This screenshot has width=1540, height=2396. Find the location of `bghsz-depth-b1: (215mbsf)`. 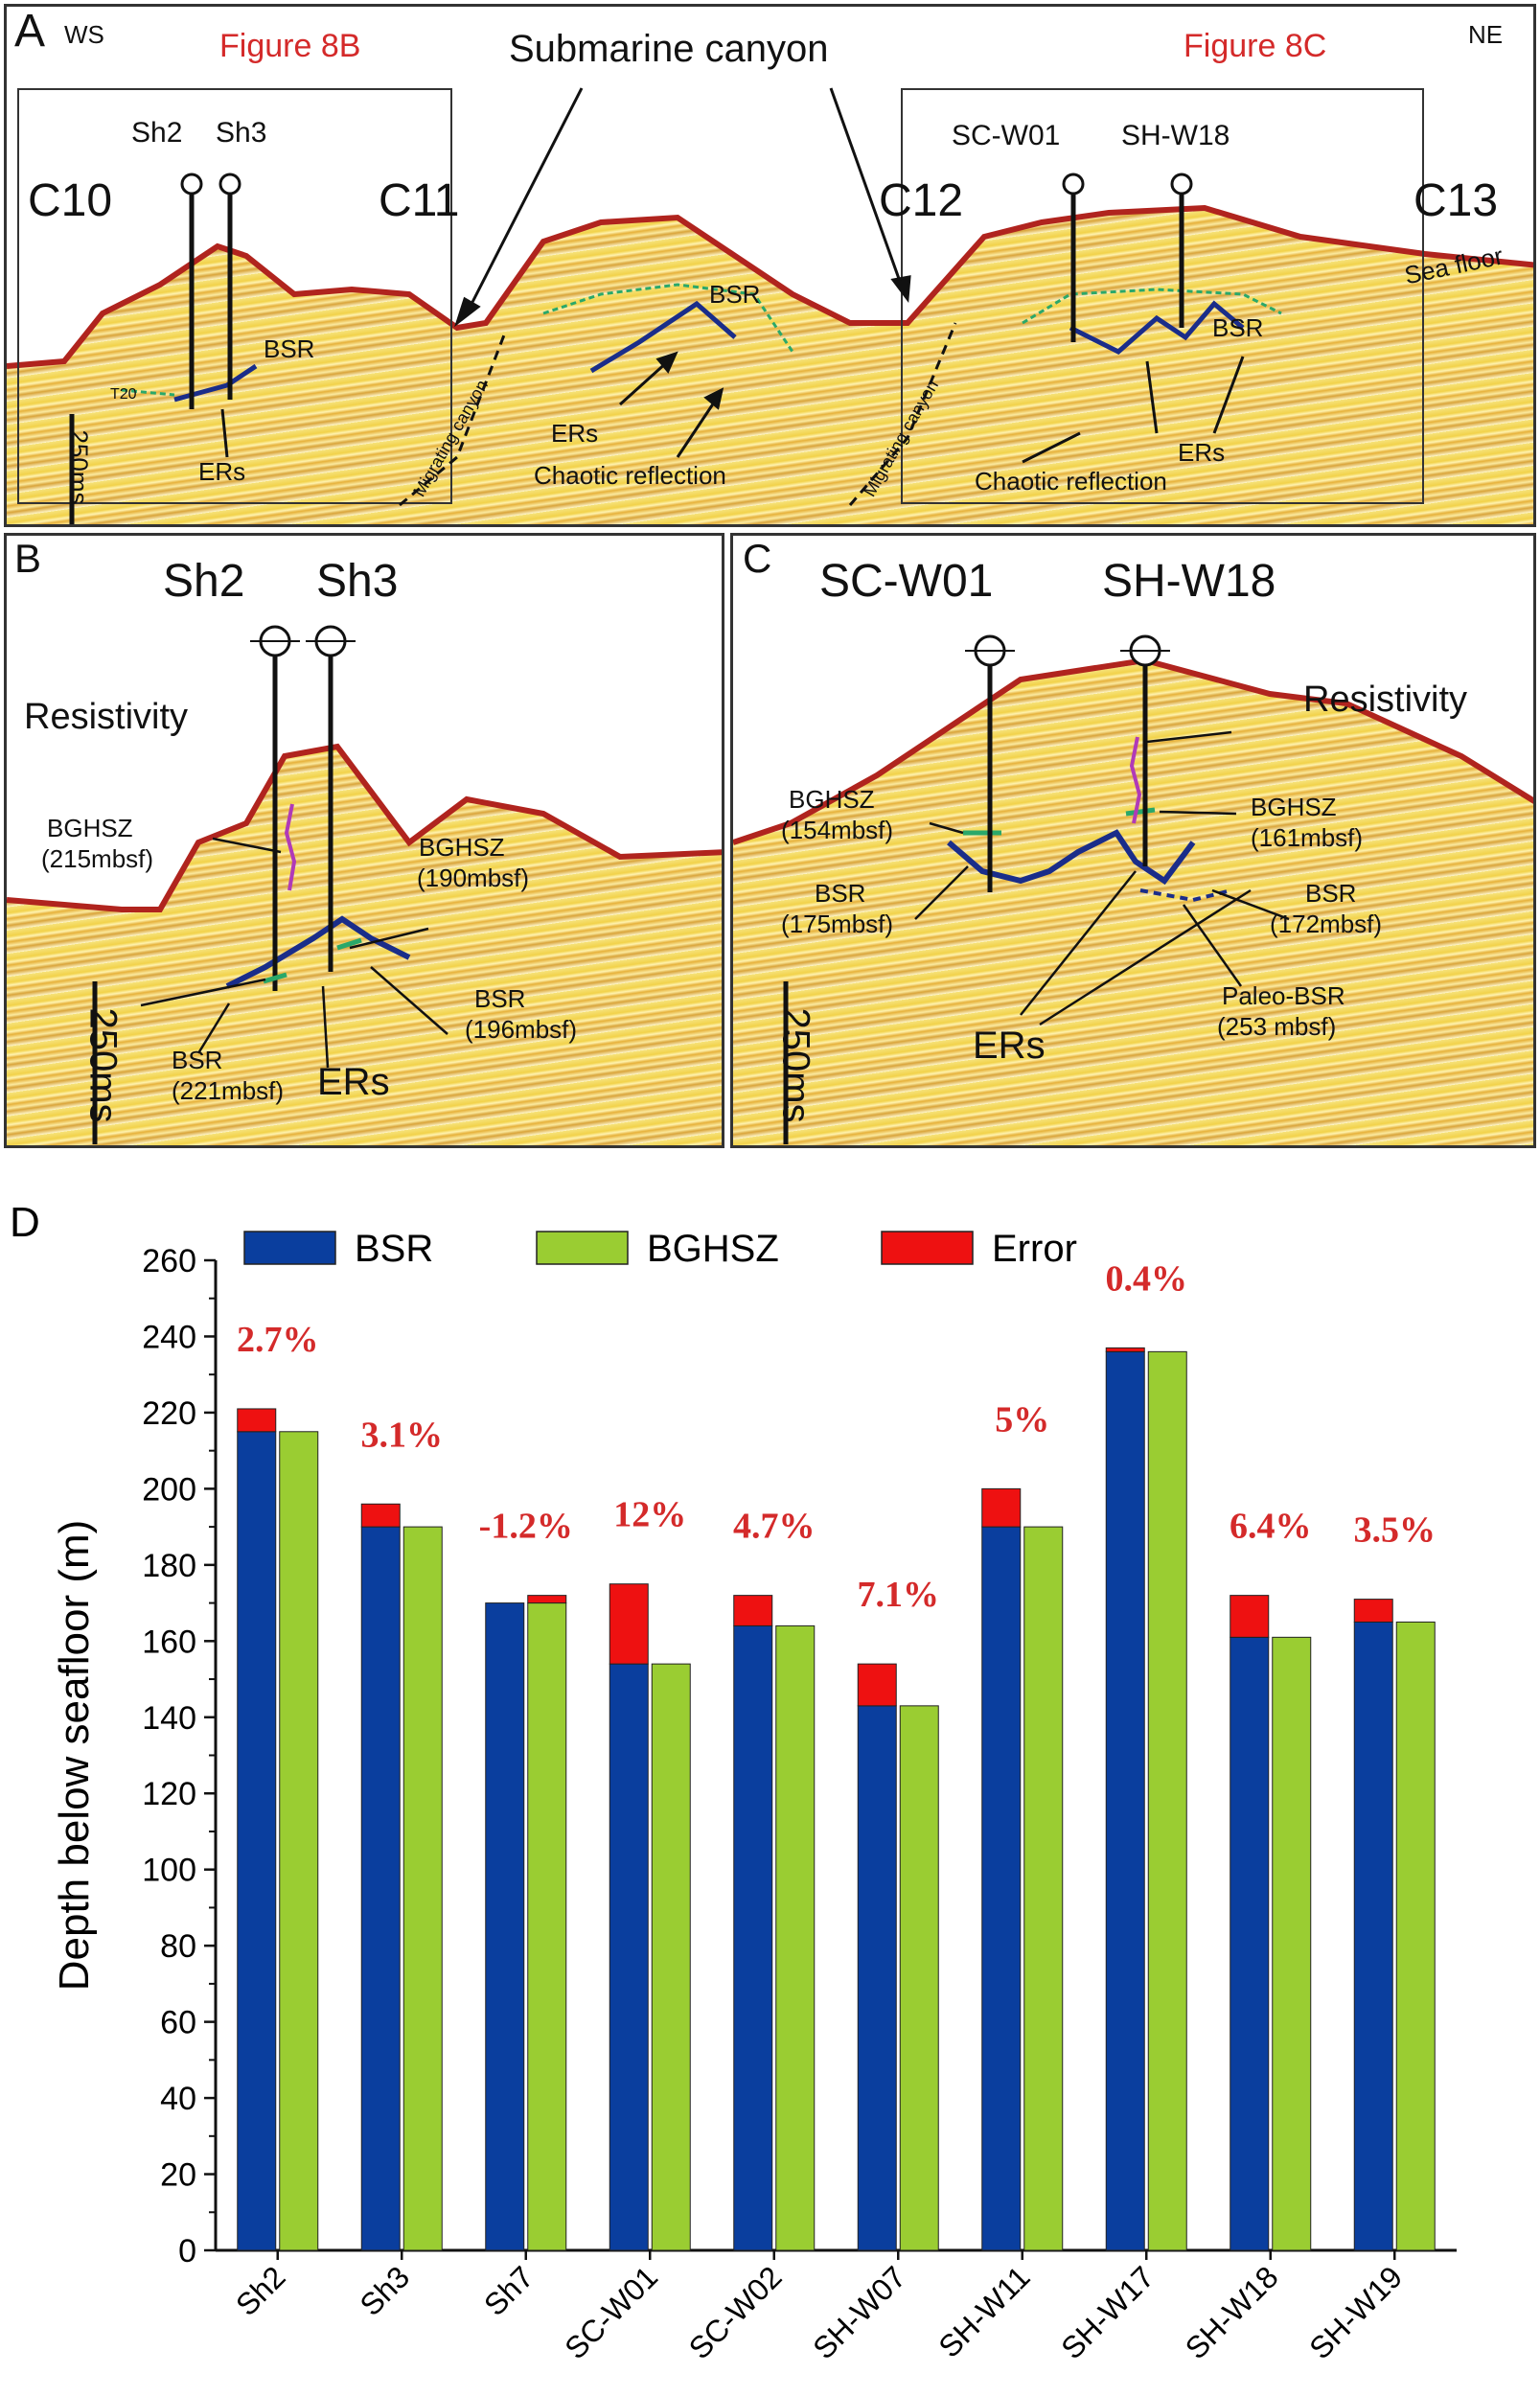

bghsz-depth-b1: (215mbsf) is located at coordinates (97, 858).